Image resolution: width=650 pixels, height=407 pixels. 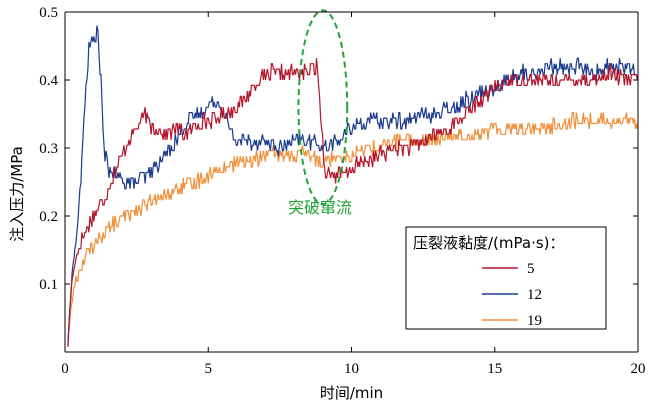 I want to click on x-tick-label: 0, so click(x=65, y=369).